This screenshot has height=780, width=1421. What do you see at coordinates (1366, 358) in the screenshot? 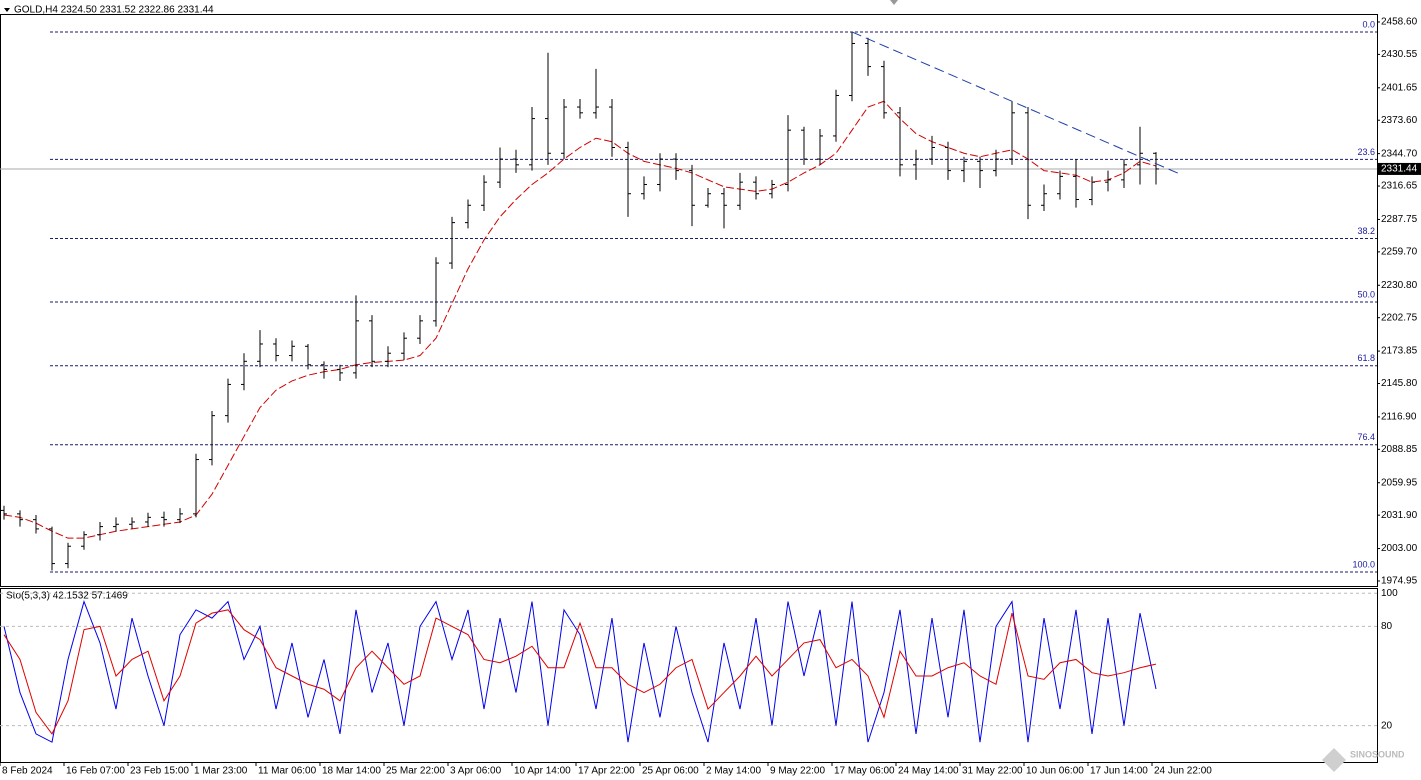
I see `fib-label: 61.8` at bounding box center [1366, 358].